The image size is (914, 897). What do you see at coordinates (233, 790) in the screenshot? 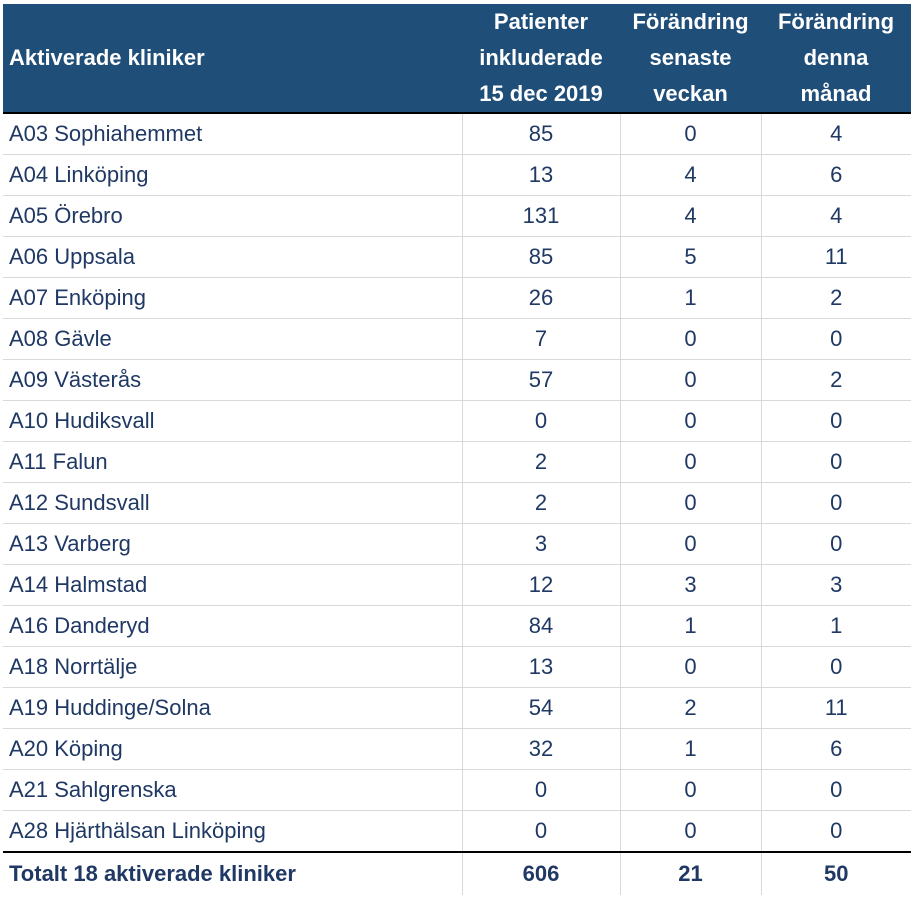
I see `clinic-cell: A21 Sahlgrenska` at bounding box center [233, 790].